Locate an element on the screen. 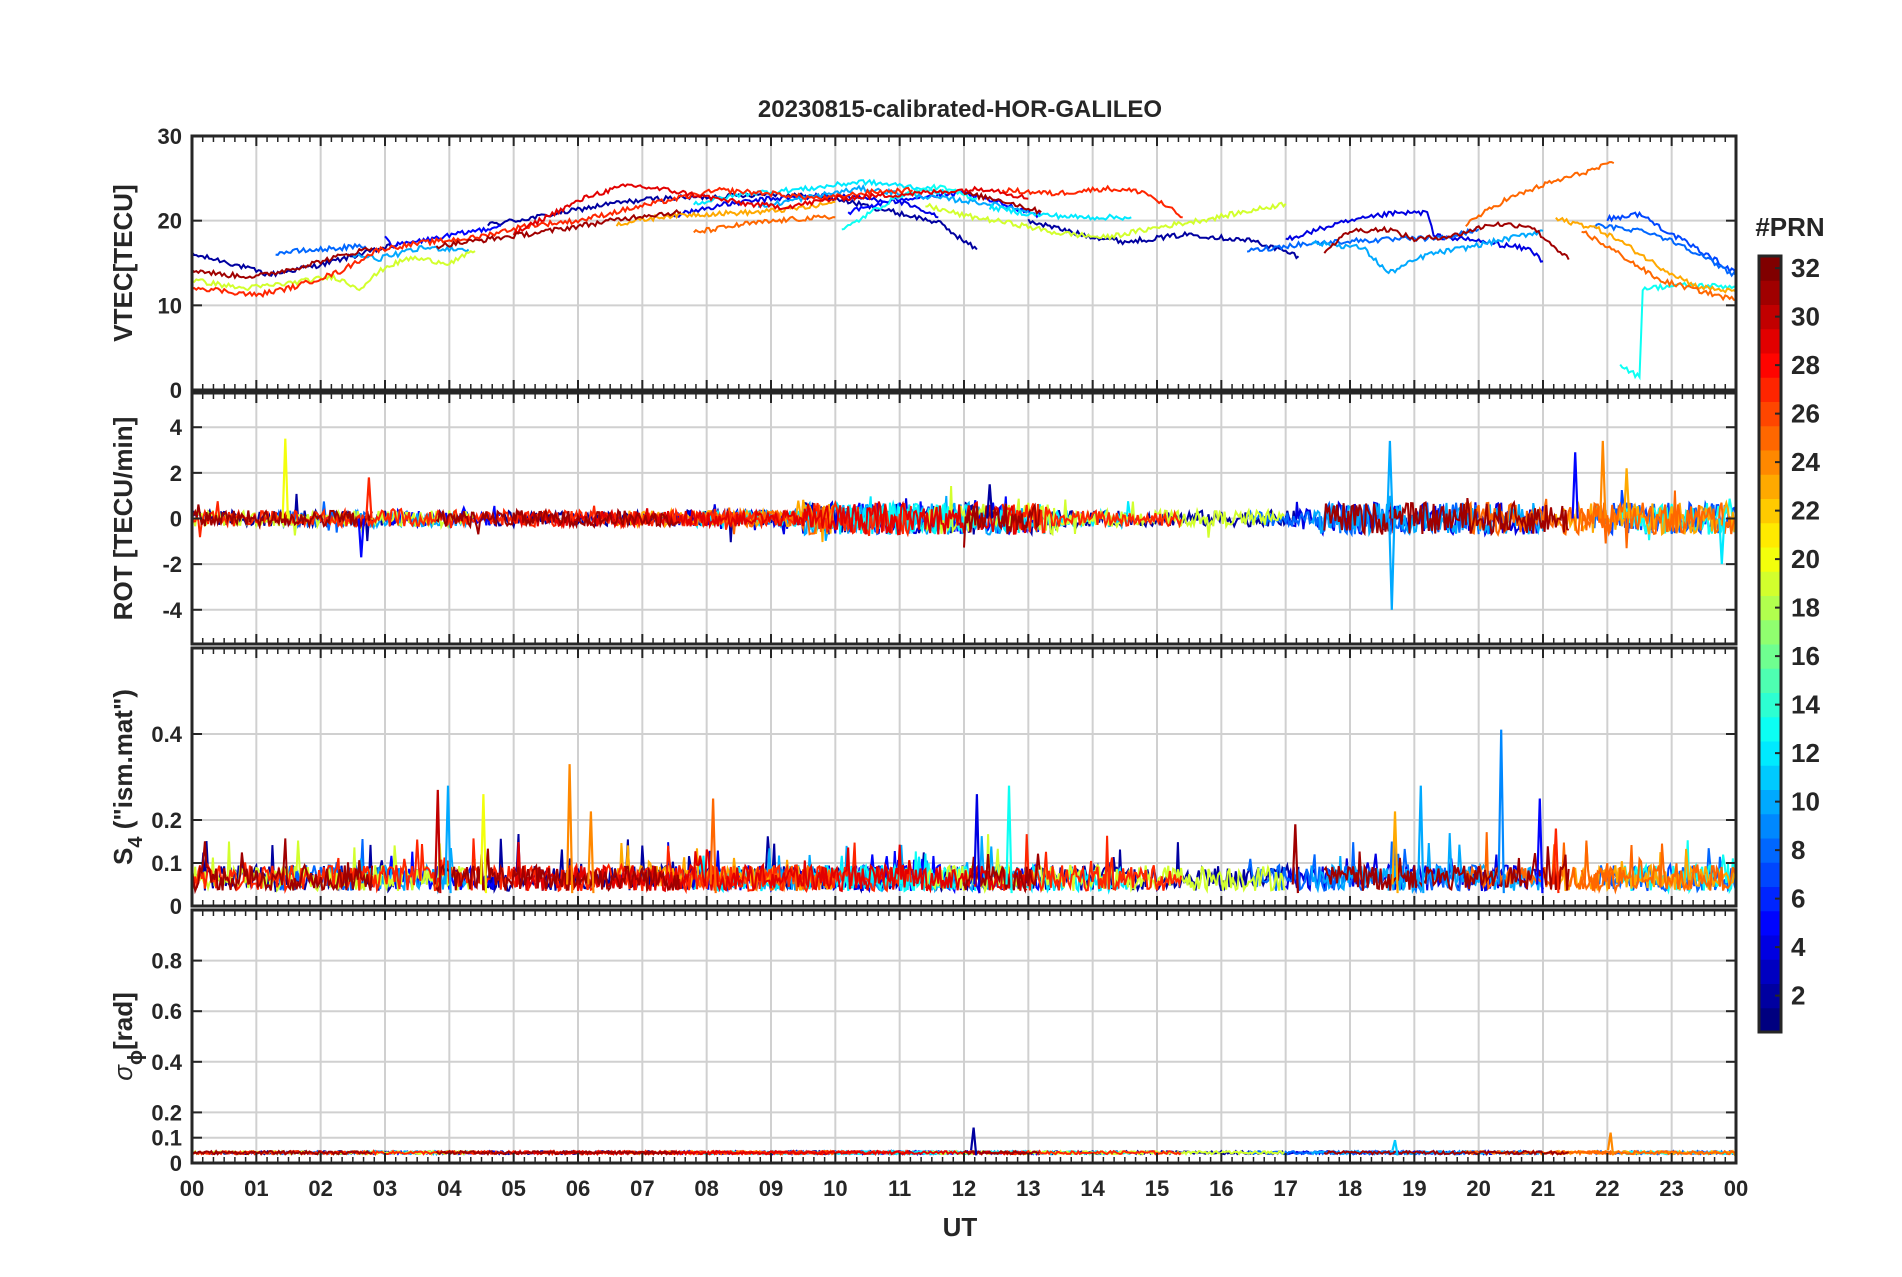 This screenshot has width=1902, height=1277. y-tick-label: 2 is located at coordinates (176, 473).